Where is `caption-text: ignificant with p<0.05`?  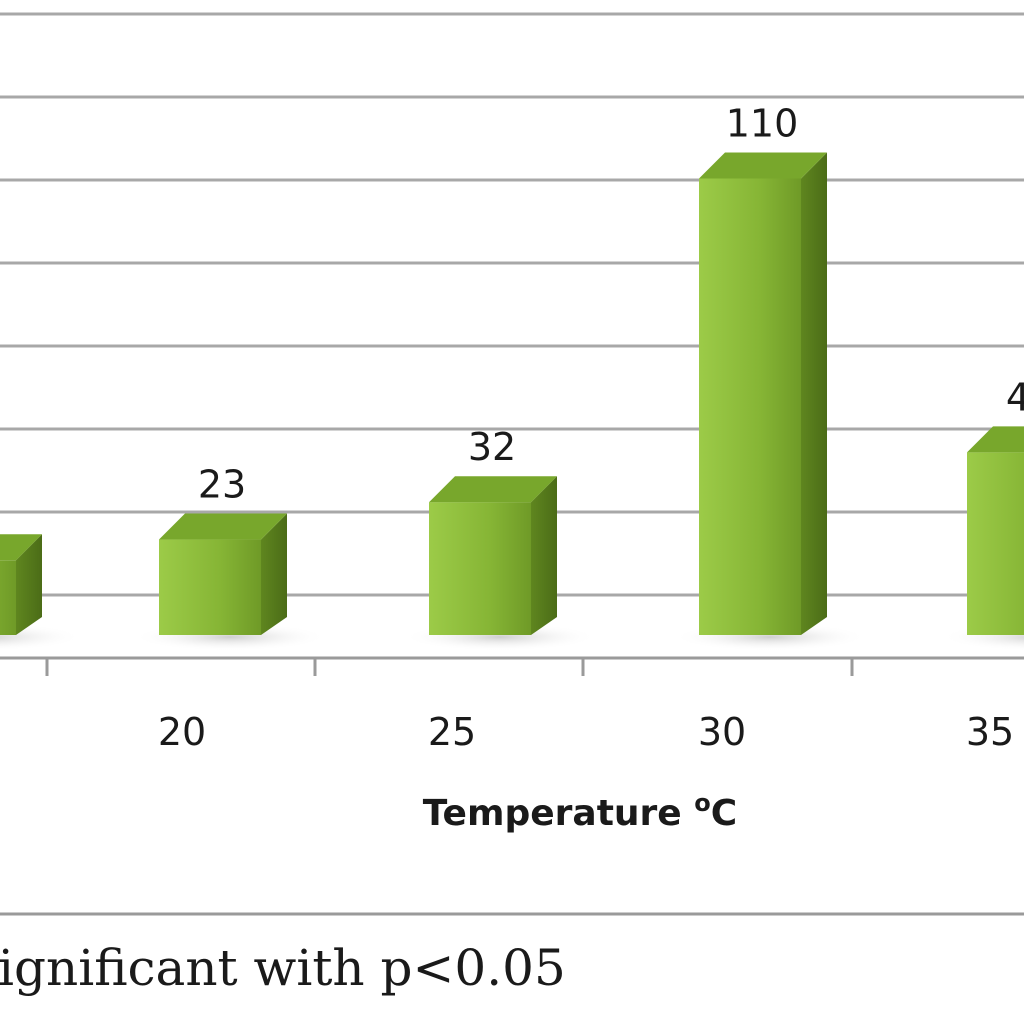
caption-text: ignificant with p<0.05 is located at coordinates (283, 968).